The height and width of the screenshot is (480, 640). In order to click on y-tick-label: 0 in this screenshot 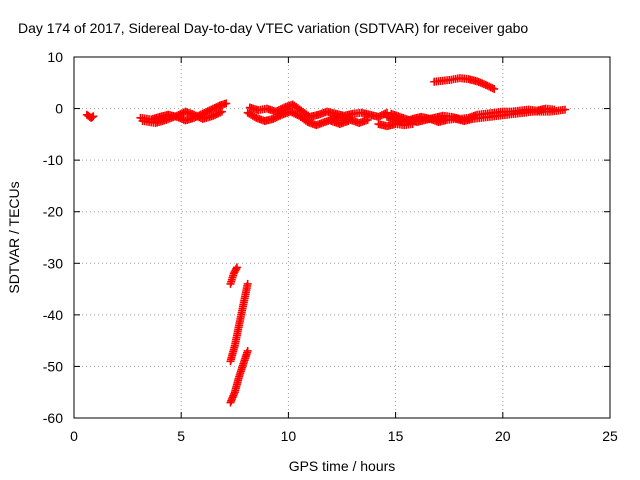, I will do `click(59, 109)`.